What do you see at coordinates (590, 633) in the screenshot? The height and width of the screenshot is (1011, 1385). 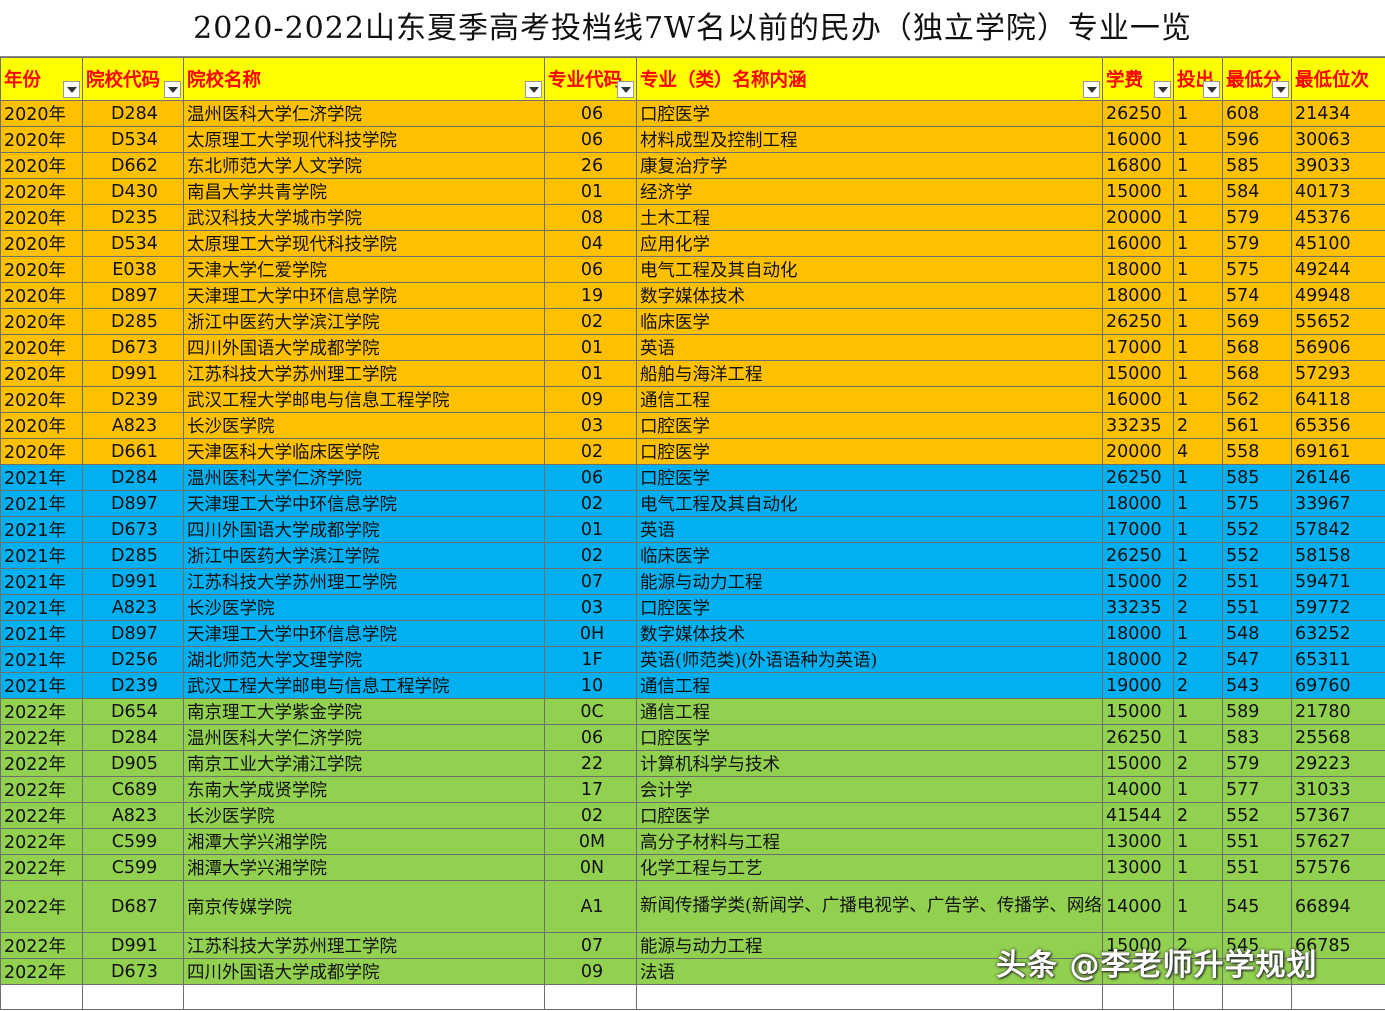 I see `cell-major-code: 0H` at bounding box center [590, 633].